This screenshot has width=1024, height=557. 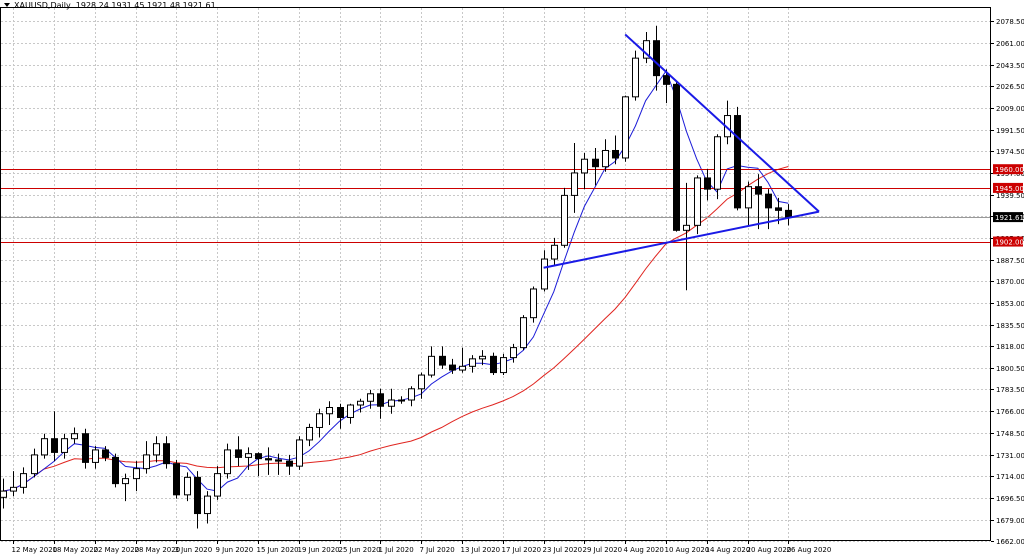 What do you see at coordinates (158, 550) in the screenshot?
I see `x-tick-label: 28 May 2020` at bounding box center [158, 550].